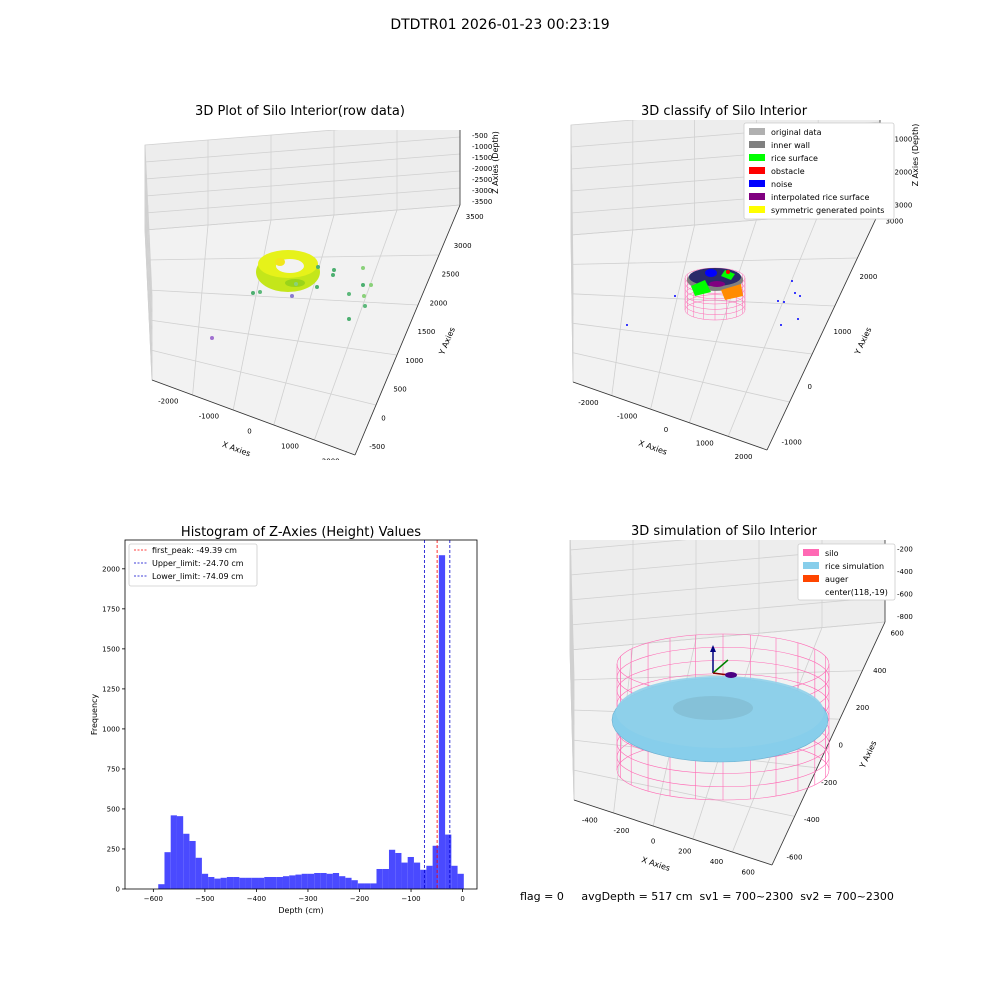  I want to click on simulation-y-tick-label: 0, so click(841, 746).